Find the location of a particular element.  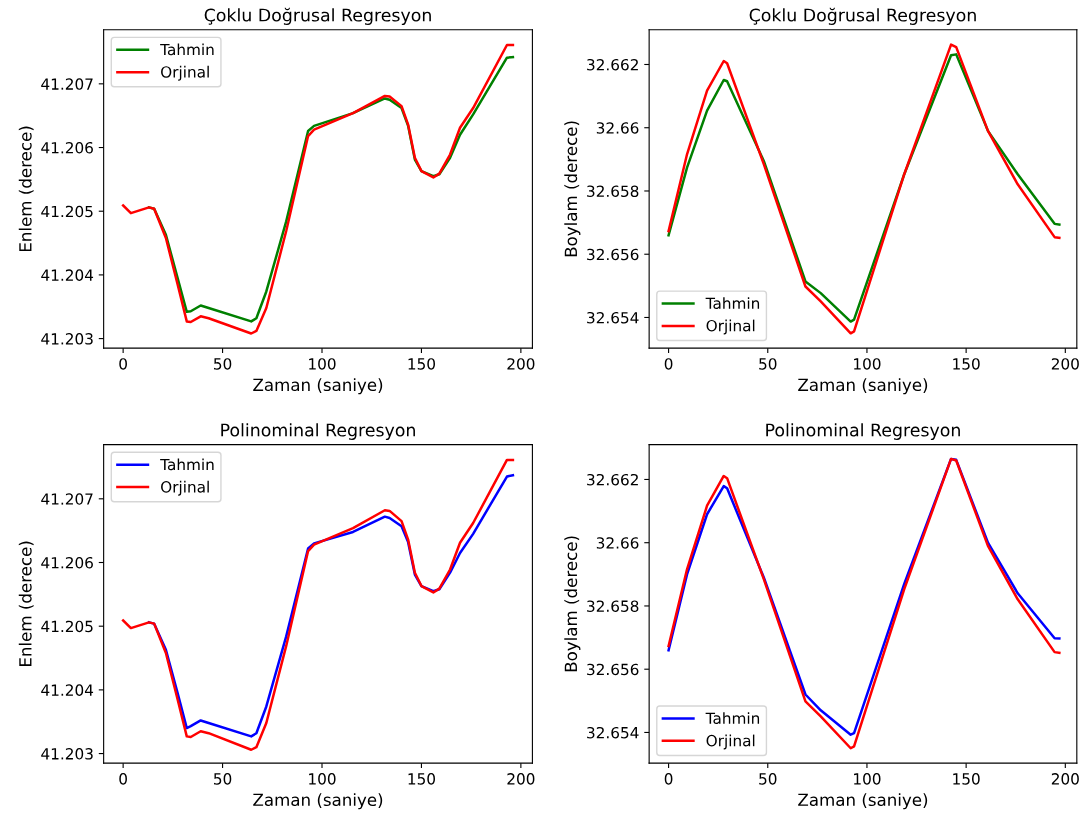

line-series is located at coordinates (318, 604).